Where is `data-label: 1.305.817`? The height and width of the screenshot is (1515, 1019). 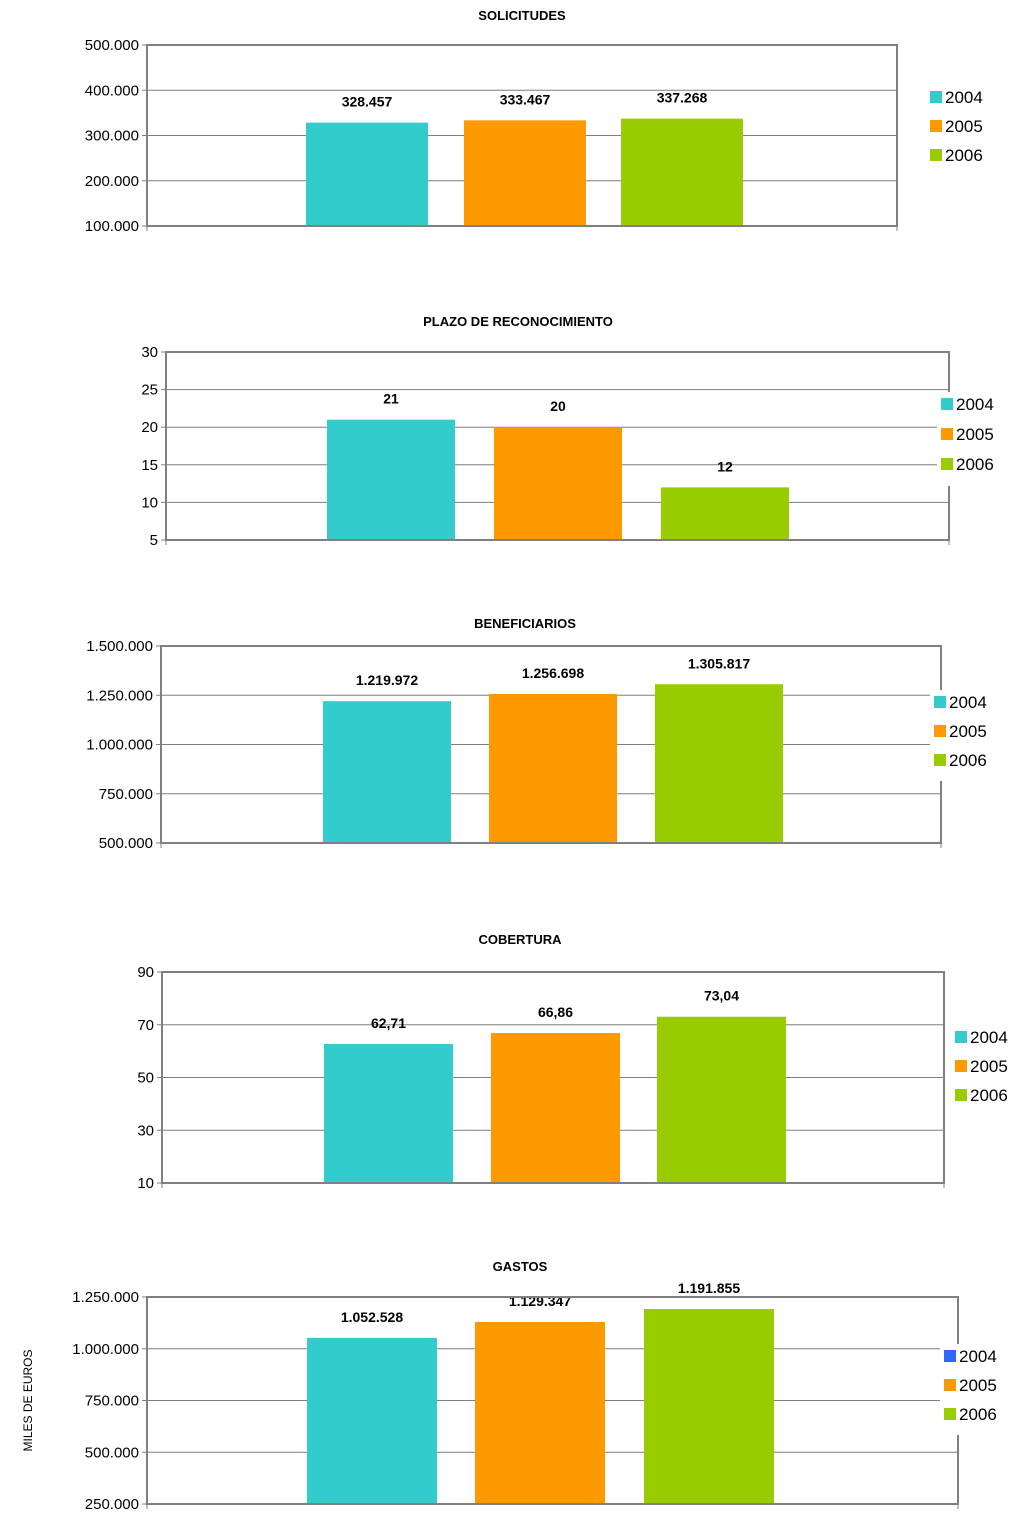
data-label: 1.305.817 is located at coordinates (719, 663).